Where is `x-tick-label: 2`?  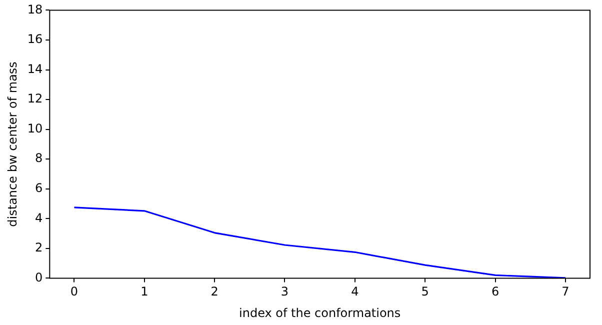
x-tick-label: 2 is located at coordinates (214, 291).